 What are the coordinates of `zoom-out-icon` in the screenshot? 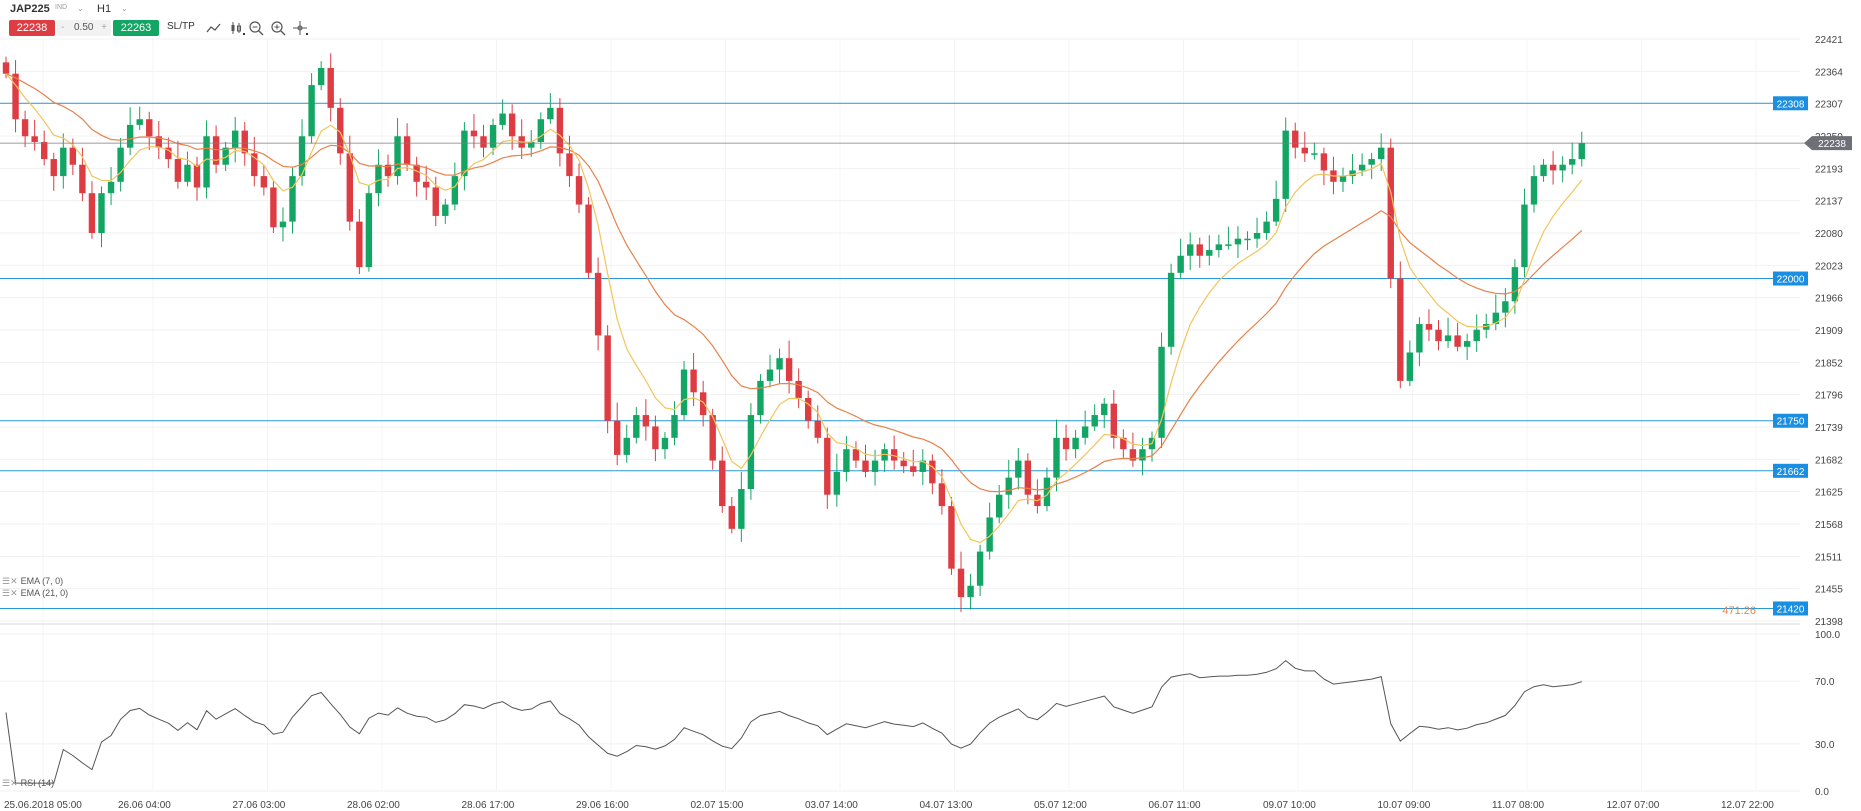 It's located at (257, 28).